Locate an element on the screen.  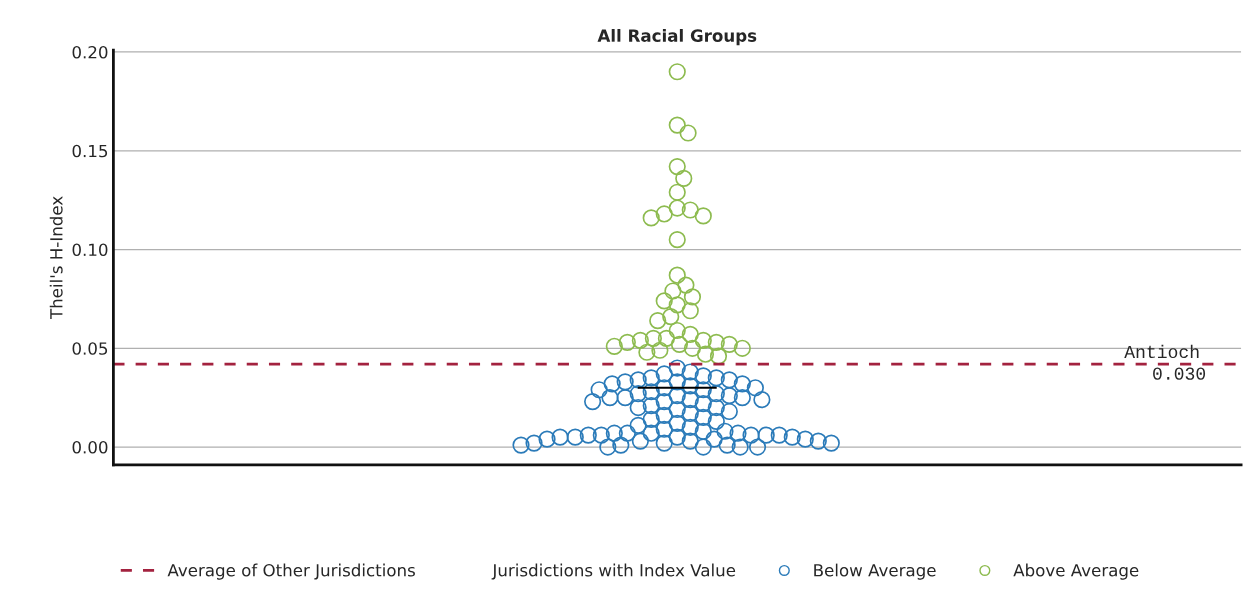
y-tick-label: 0.00 is located at coordinates (90, 447).